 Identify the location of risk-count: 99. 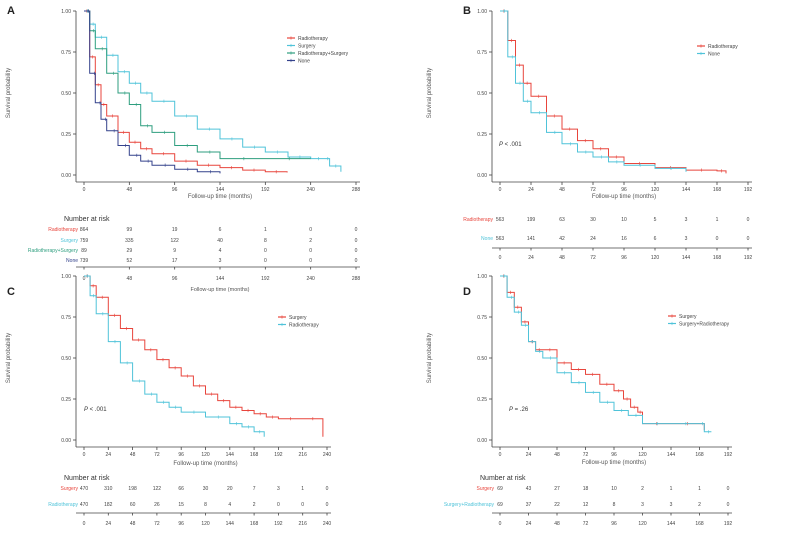
(130, 230).